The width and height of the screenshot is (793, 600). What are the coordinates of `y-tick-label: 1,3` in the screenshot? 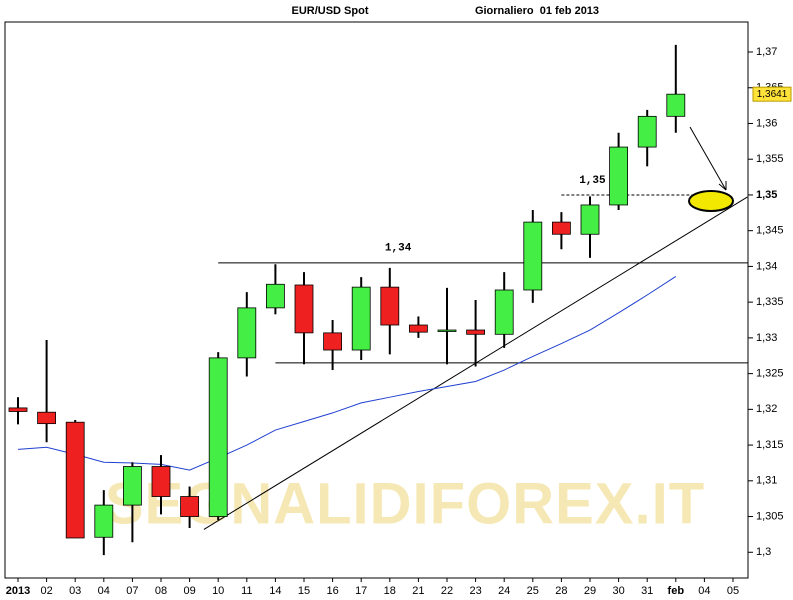 It's located at (763, 552).